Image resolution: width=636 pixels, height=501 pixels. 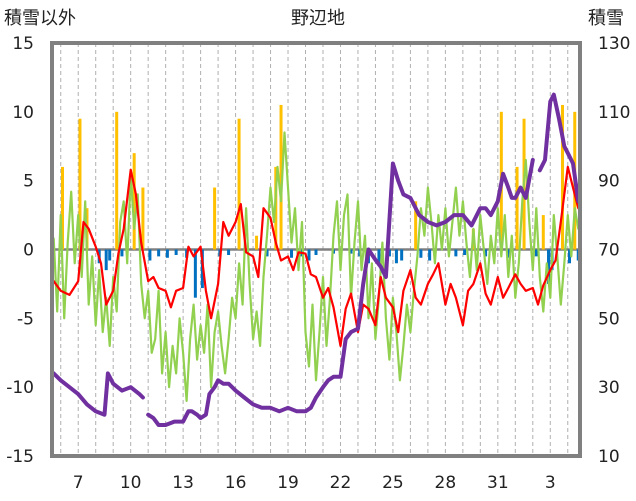 What do you see at coordinates (131, 483) in the screenshot?
I see `x-tick-label: 10` at bounding box center [131, 483].